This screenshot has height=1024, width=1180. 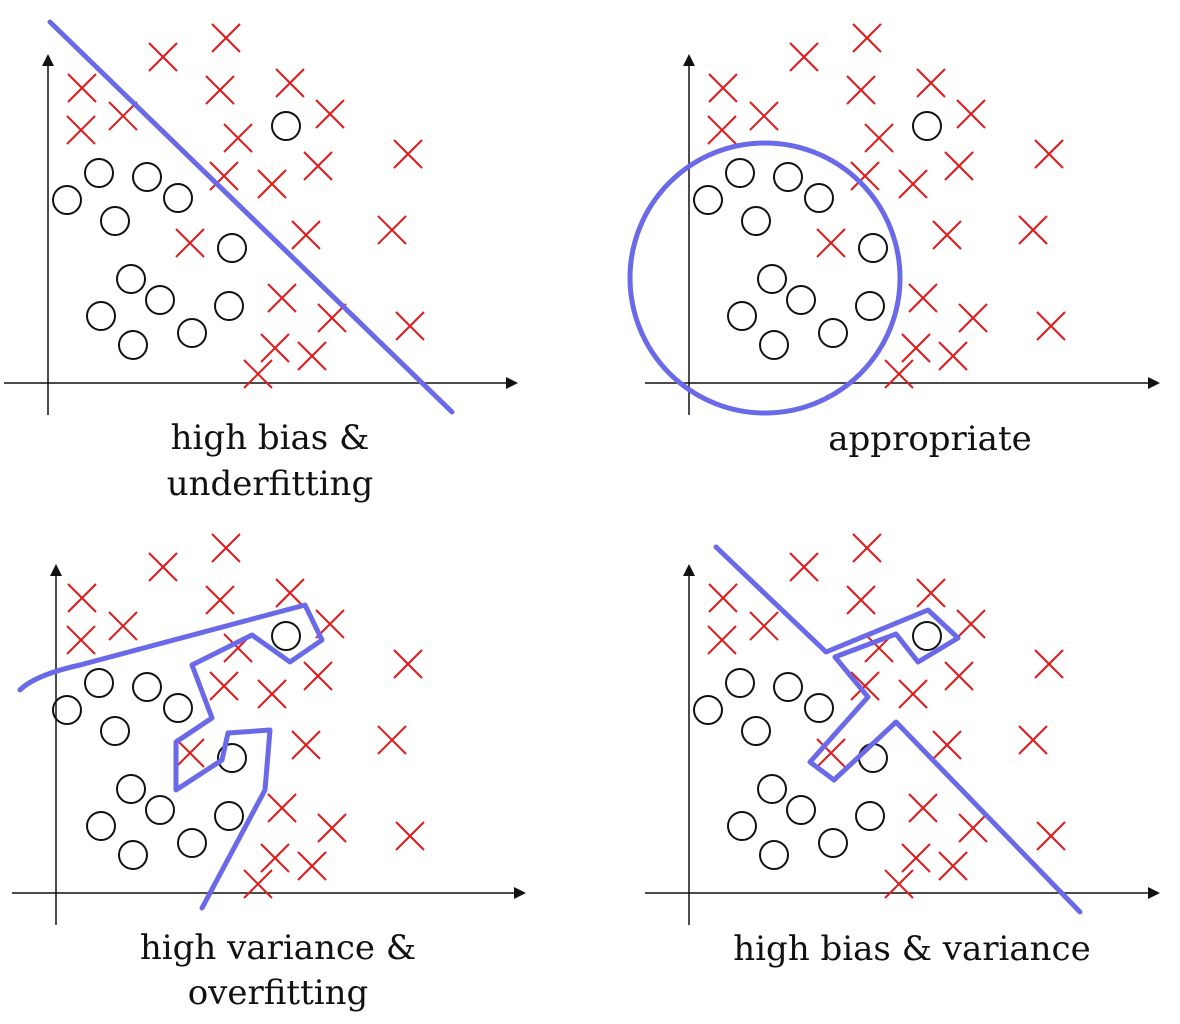 I want to click on decision-boundary-bias-variance, so click(x=898, y=729).